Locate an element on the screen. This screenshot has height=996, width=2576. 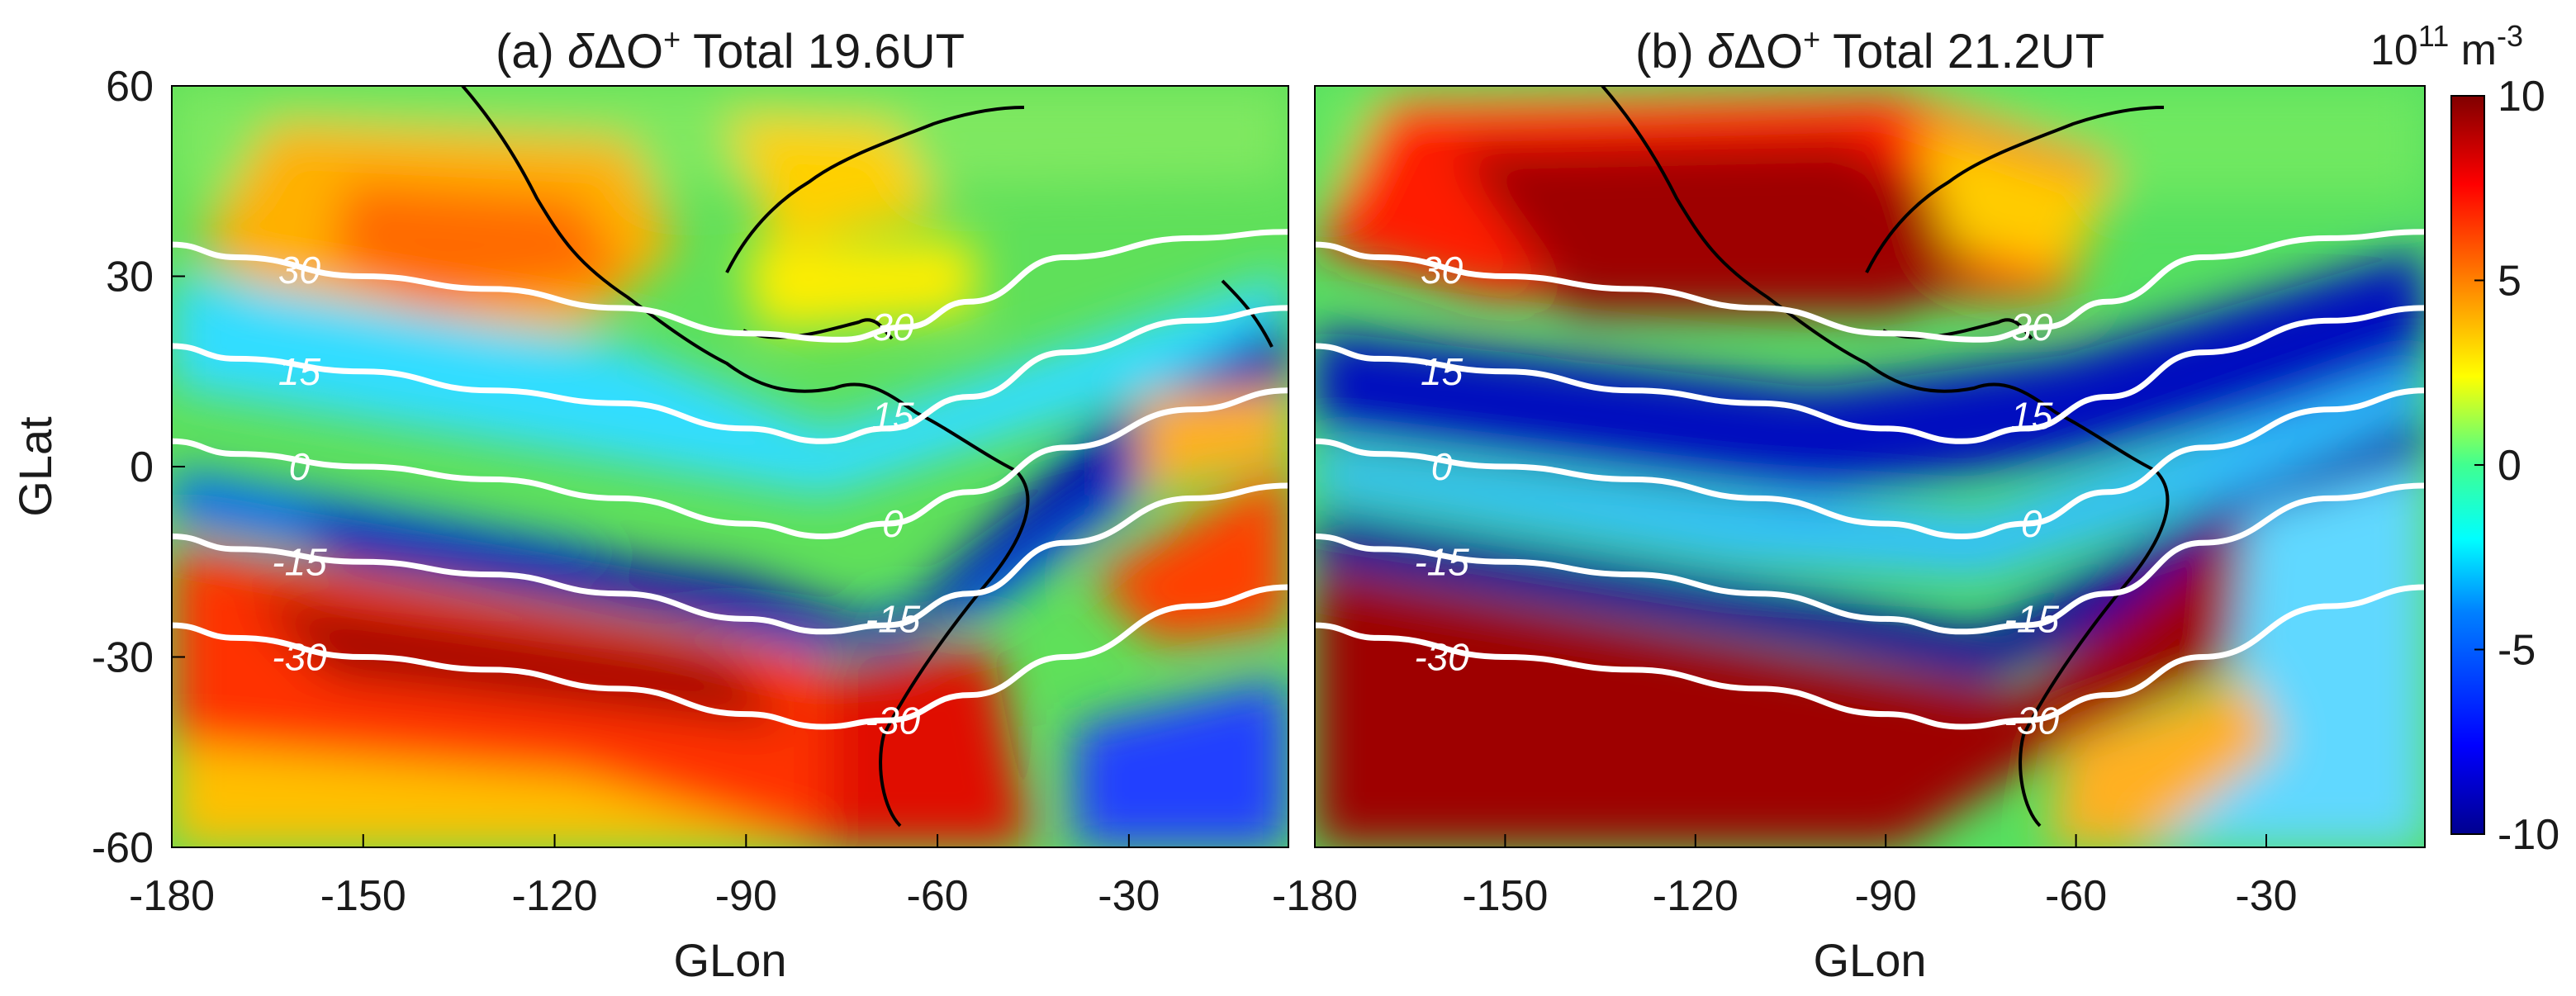
panel-a-x-label: GLon is located at coordinates (730, 960).